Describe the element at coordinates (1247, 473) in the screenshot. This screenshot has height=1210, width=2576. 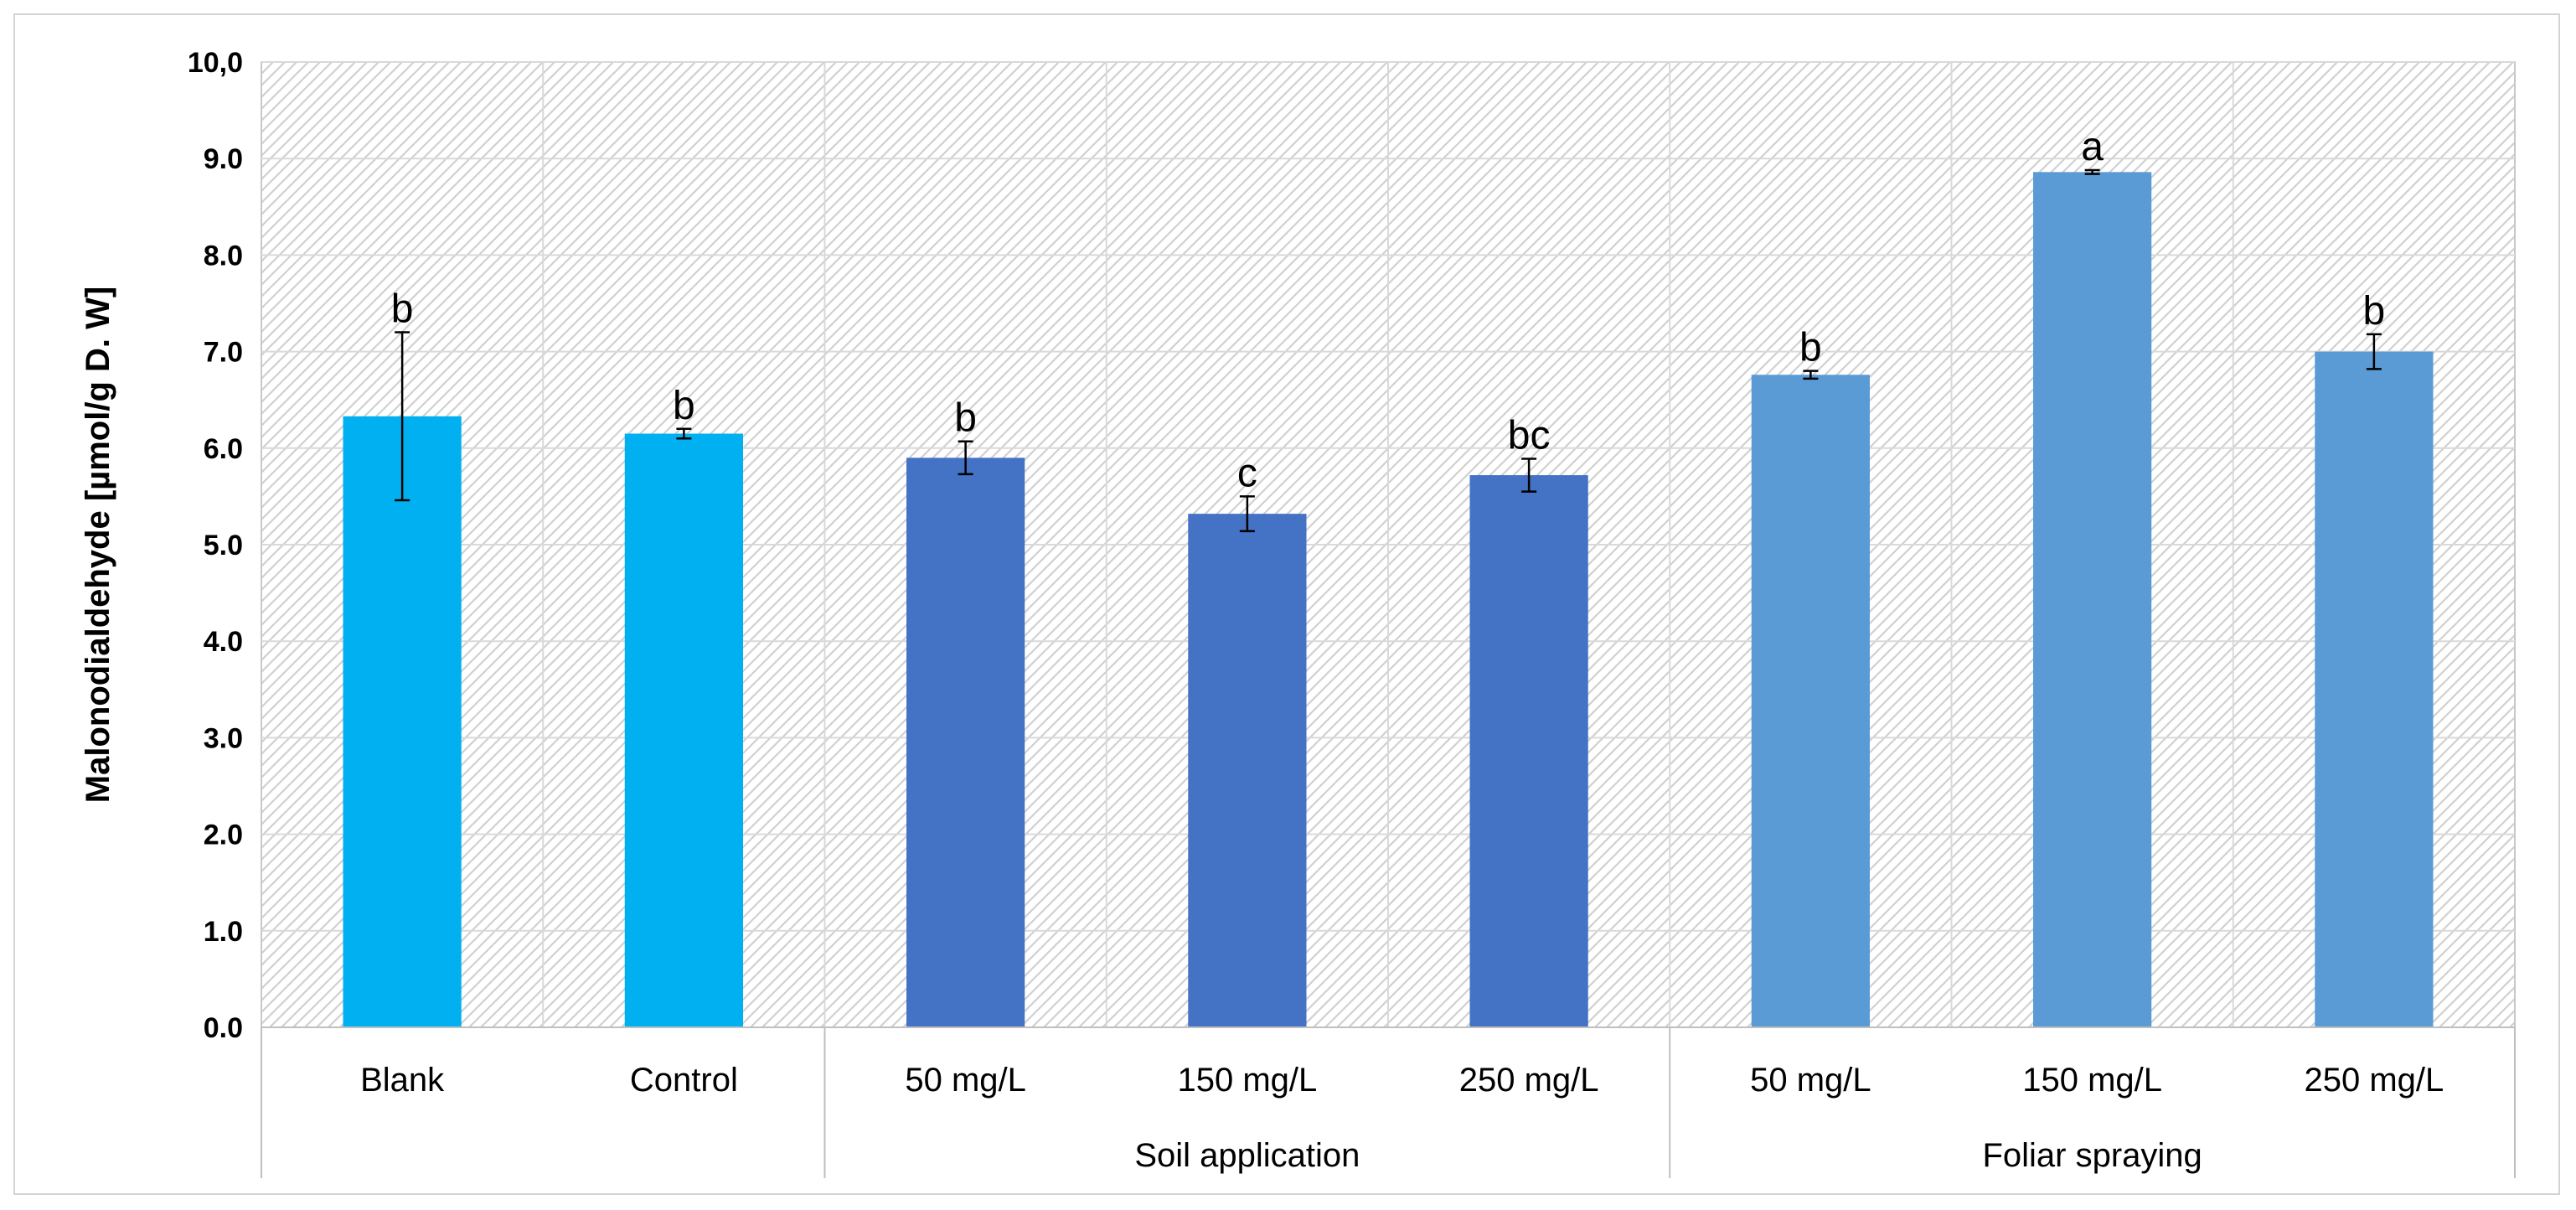
I see `significance-letter: c` at that location.